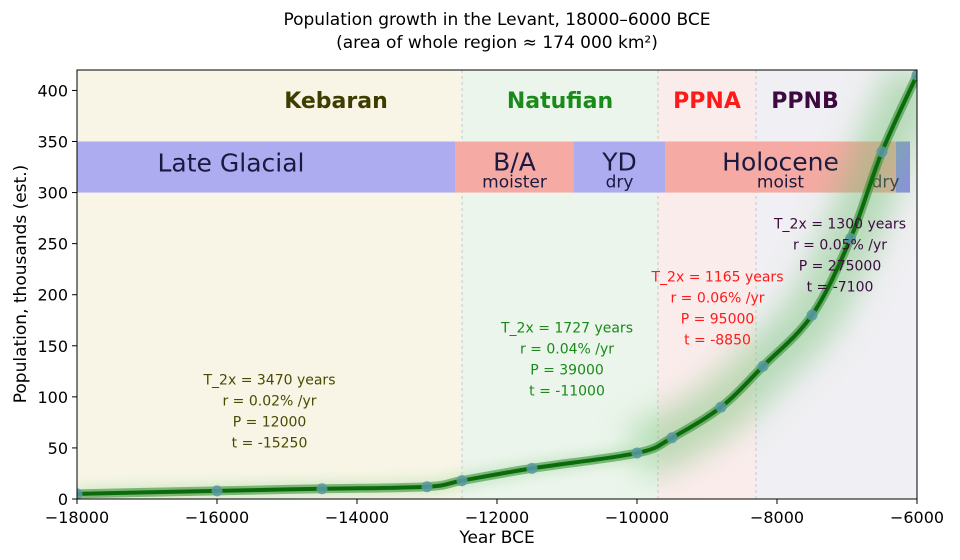  What do you see at coordinates (637, 517) in the screenshot?
I see `x-tick-label: −10000` at bounding box center [637, 517].